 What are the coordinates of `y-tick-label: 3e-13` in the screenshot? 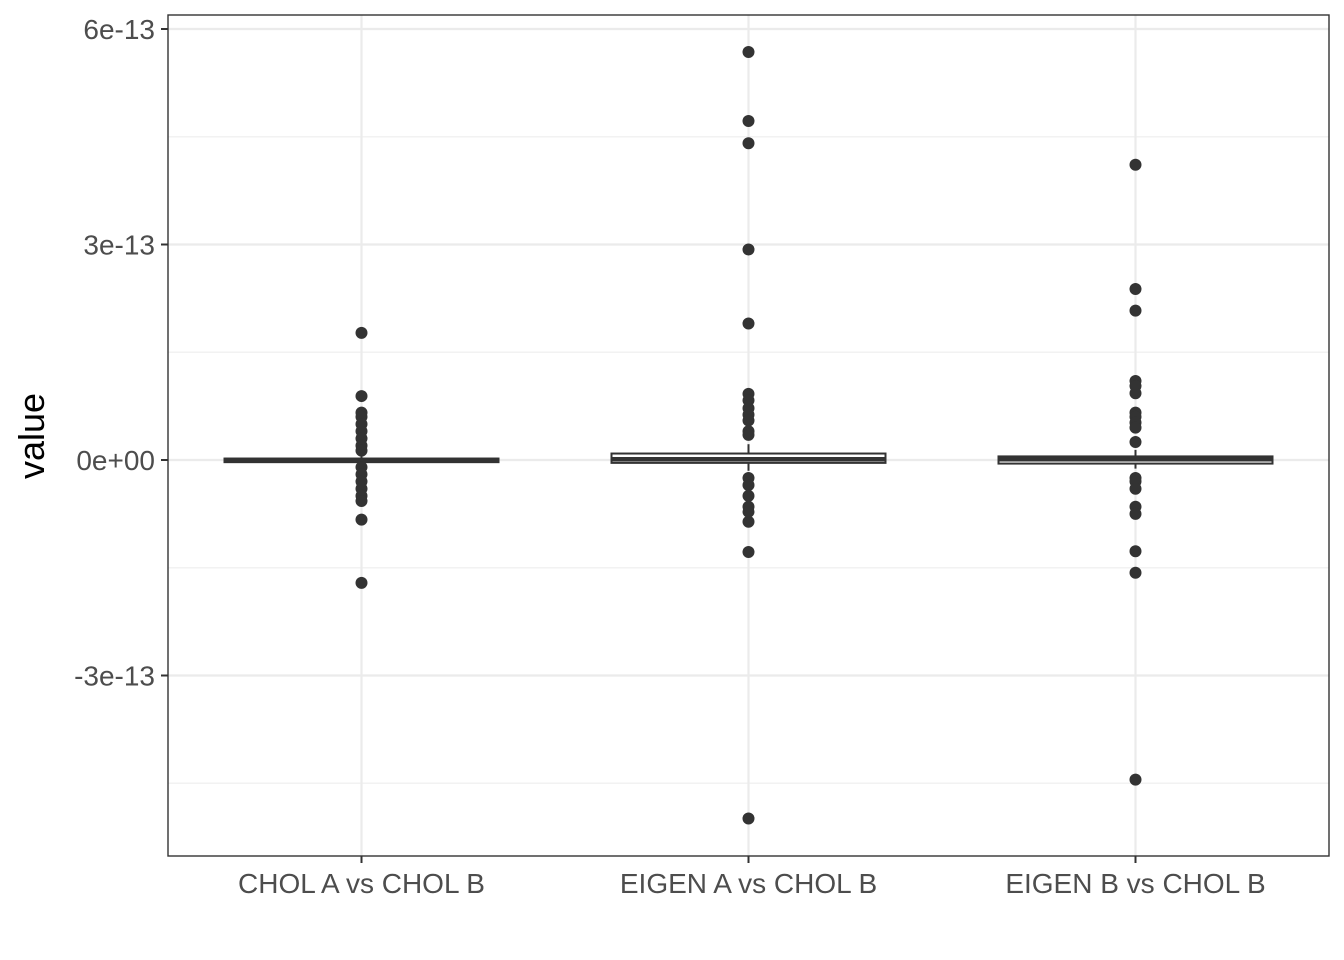 It's located at (119, 245).